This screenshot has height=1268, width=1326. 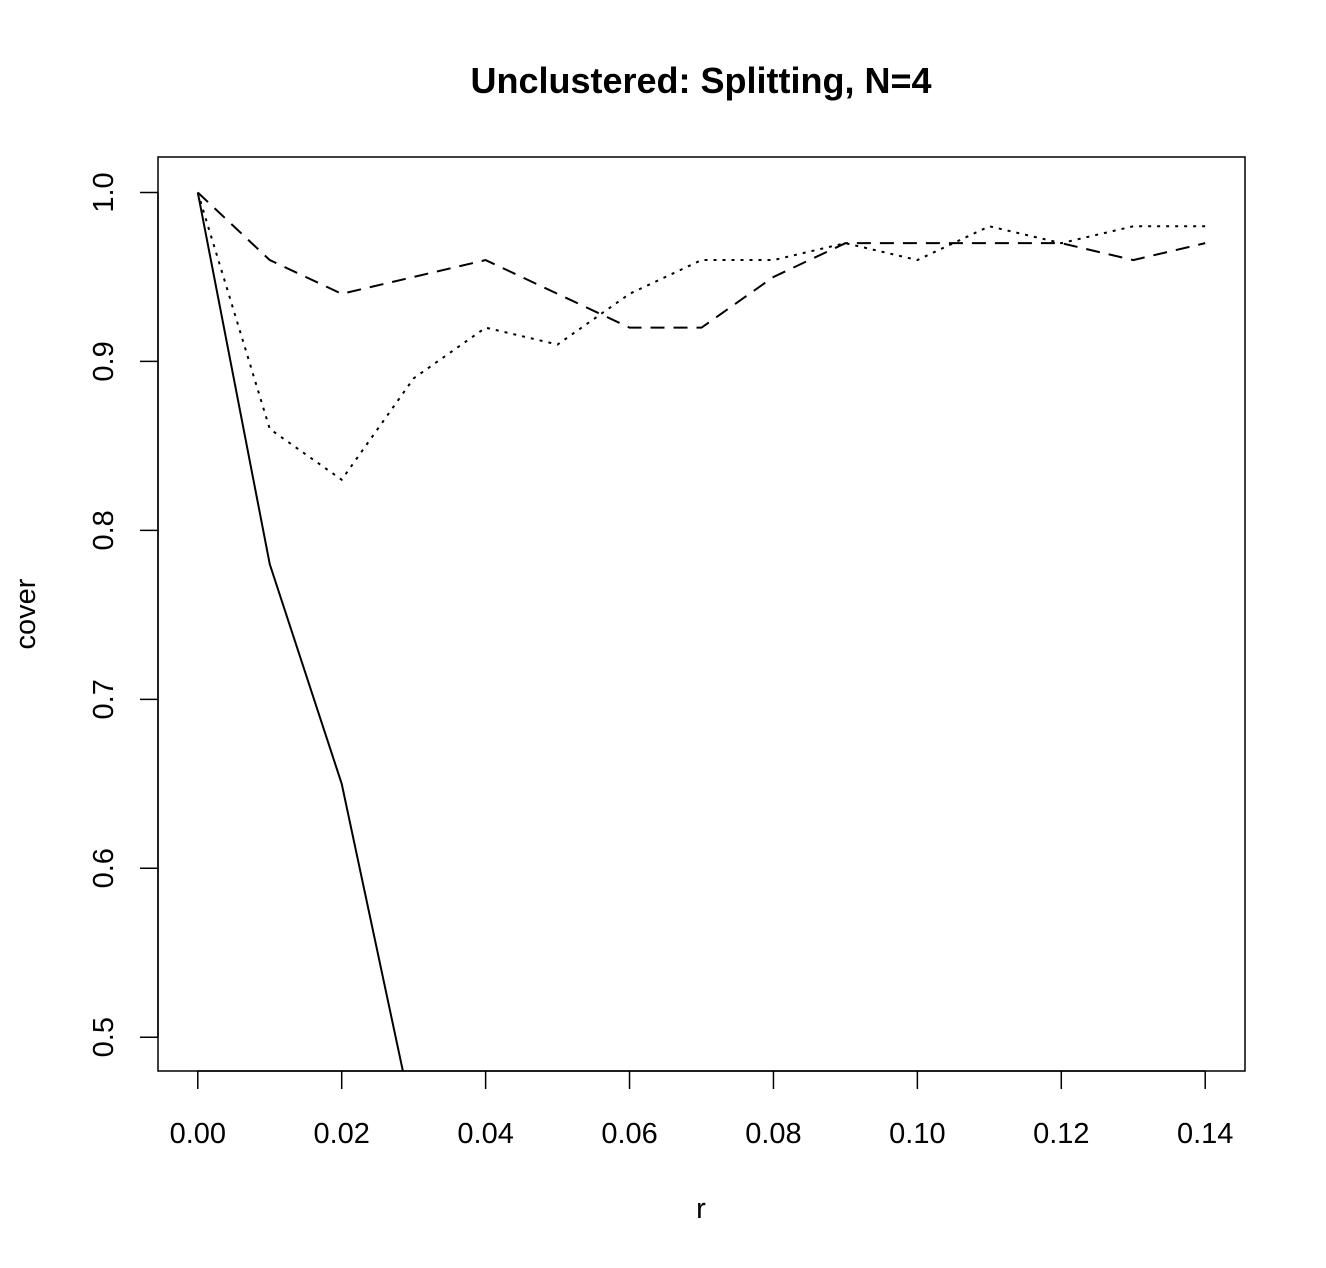 What do you see at coordinates (701, 1209) in the screenshot?
I see `x-axis-label: r` at bounding box center [701, 1209].